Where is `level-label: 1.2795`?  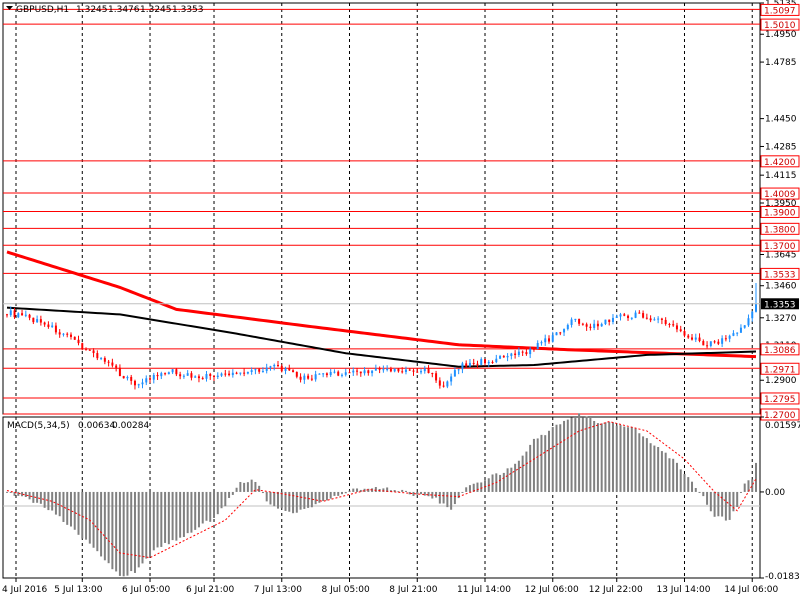 level-label: 1.2795 is located at coordinates (780, 400).